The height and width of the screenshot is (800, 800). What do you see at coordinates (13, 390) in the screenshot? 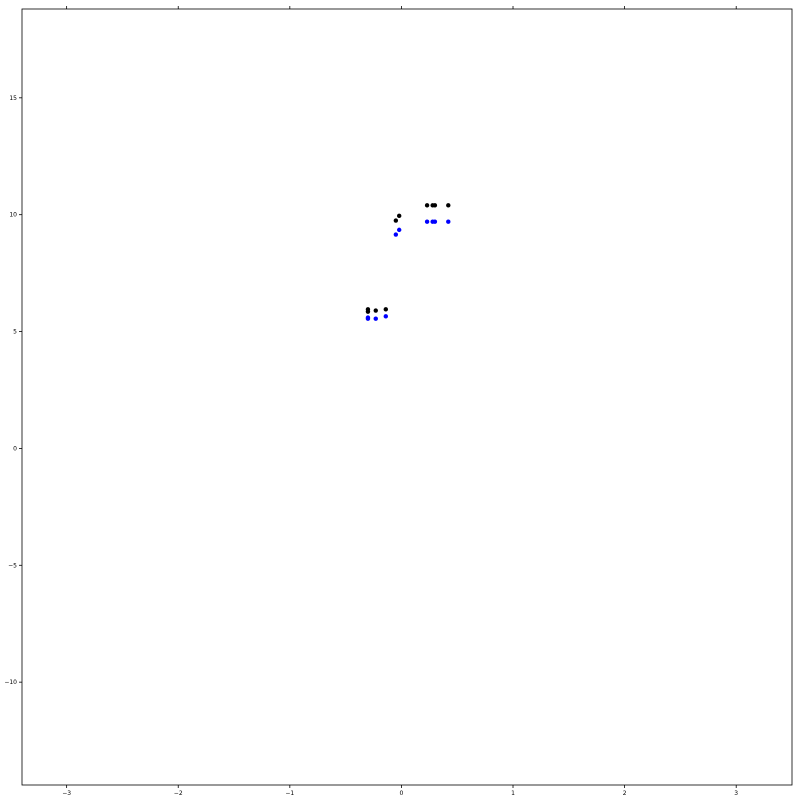
I see `y-axis: −10 −5 0 5 10 15` at bounding box center [13, 390].